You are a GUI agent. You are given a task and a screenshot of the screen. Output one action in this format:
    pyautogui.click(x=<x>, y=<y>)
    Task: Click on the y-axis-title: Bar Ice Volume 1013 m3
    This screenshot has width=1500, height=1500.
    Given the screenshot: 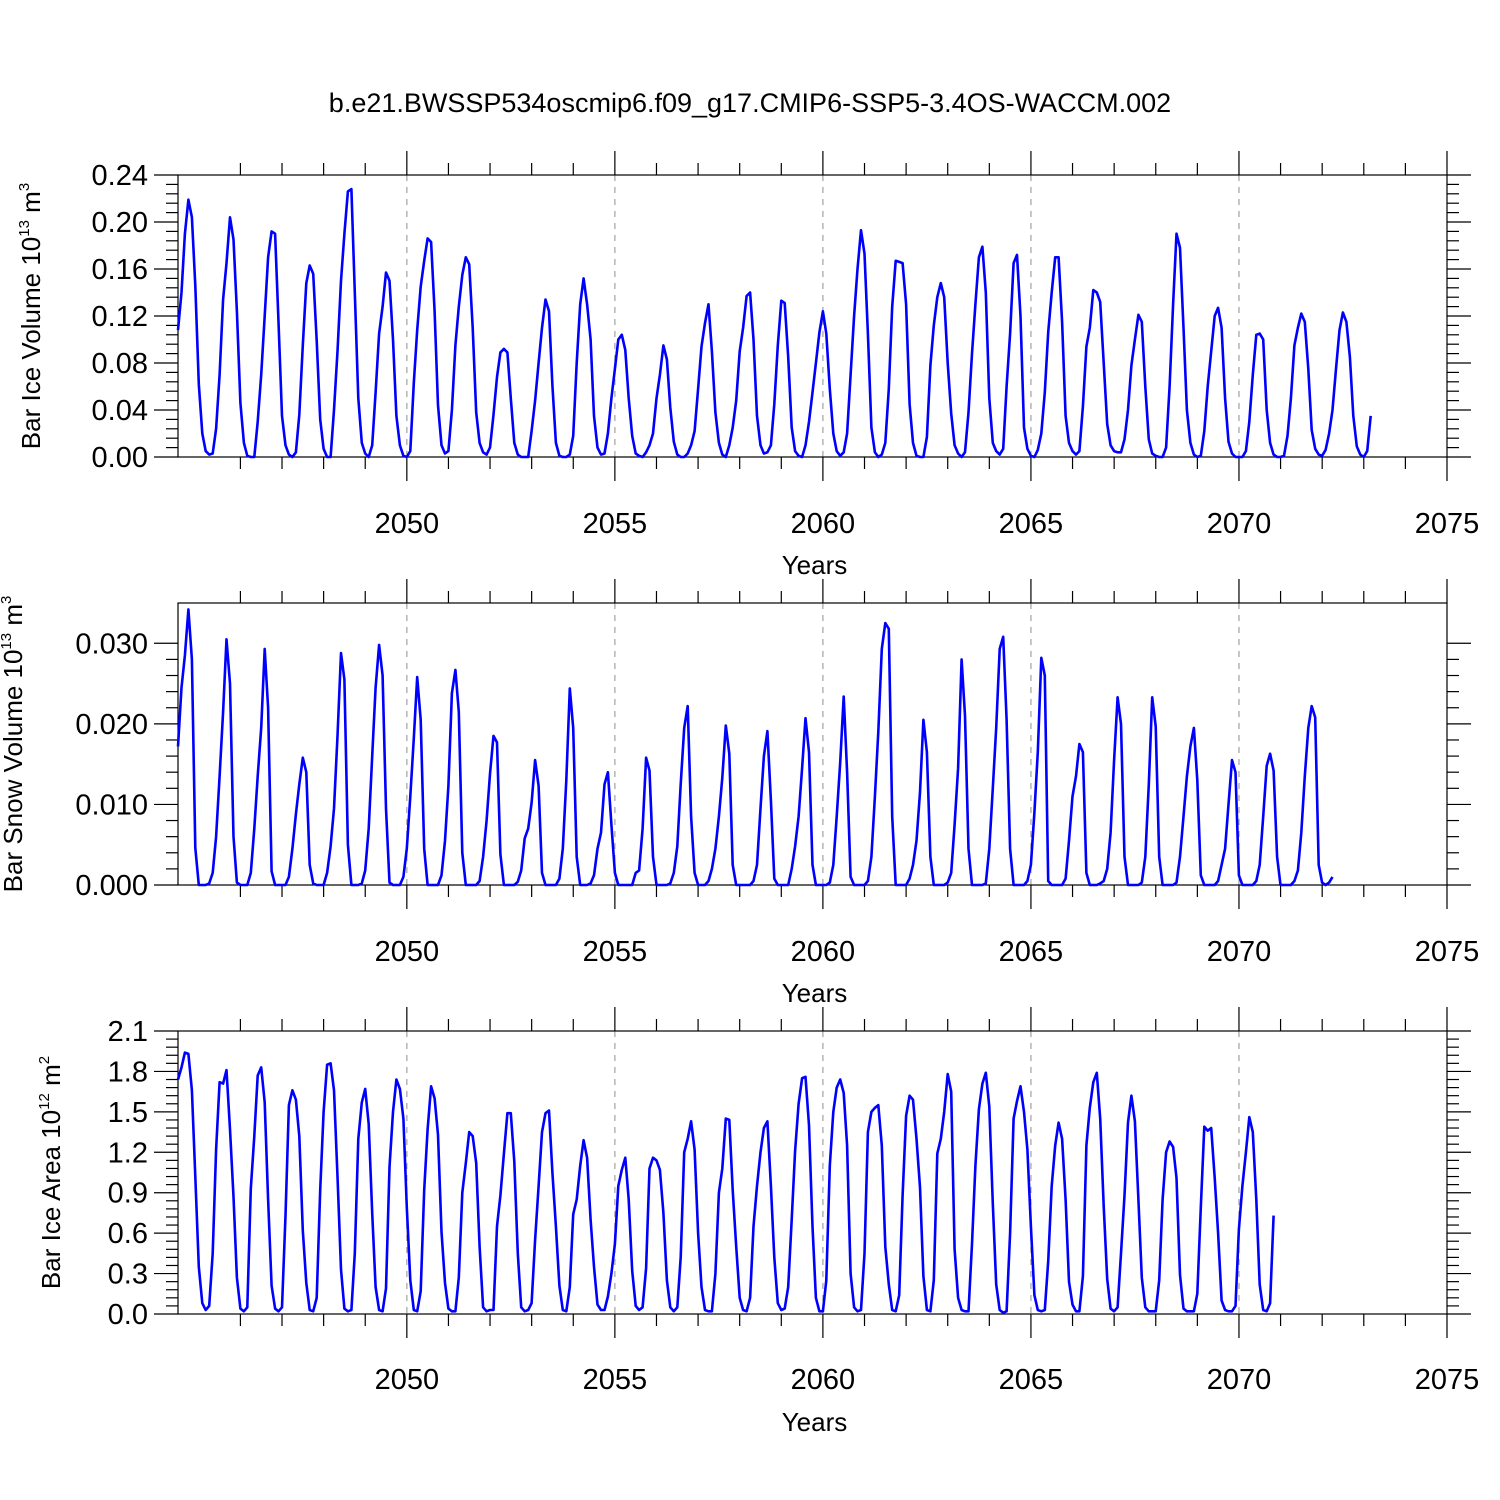 What is the action you would take?
    pyautogui.click(x=31, y=316)
    